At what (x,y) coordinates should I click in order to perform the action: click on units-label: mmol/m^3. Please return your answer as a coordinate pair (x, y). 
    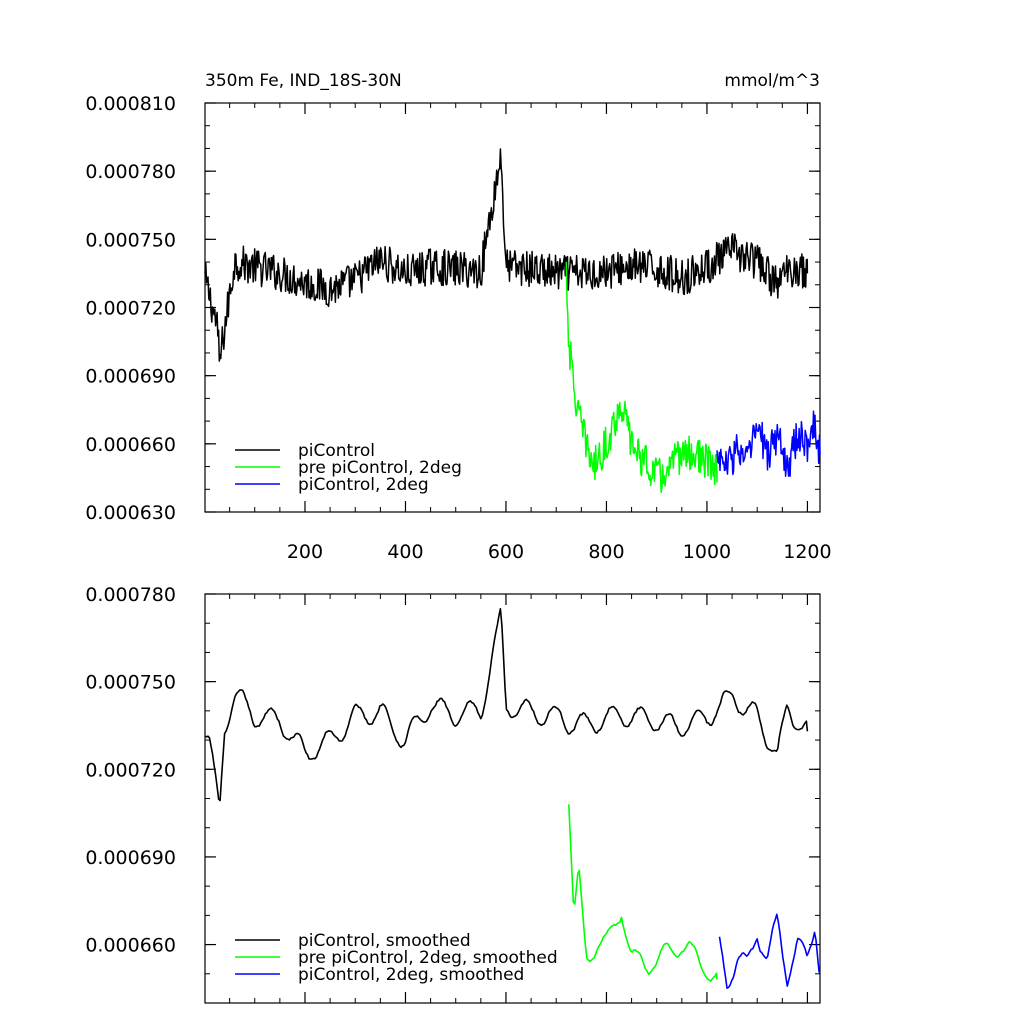
    Looking at the image, I should click on (772, 81).